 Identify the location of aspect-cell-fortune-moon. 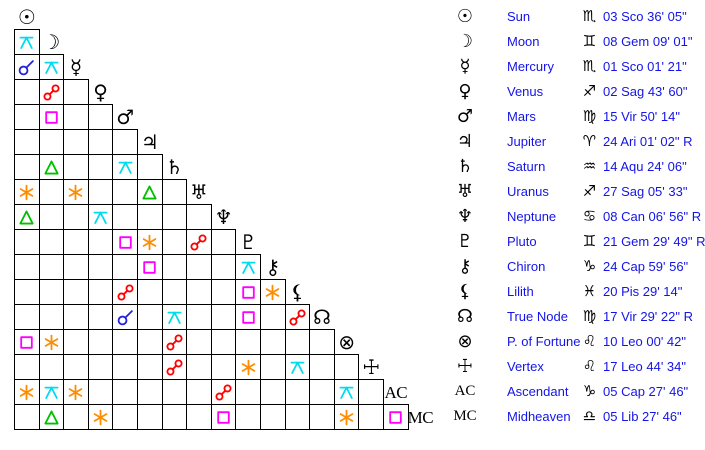
(51, 342).